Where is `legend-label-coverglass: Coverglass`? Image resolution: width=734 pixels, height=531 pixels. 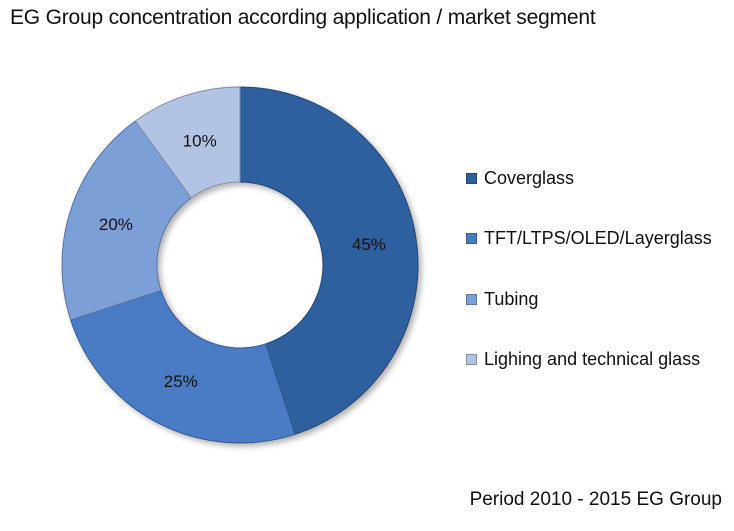 legend-label-coverglass: Coverglass is located at coordinates (529, 177).